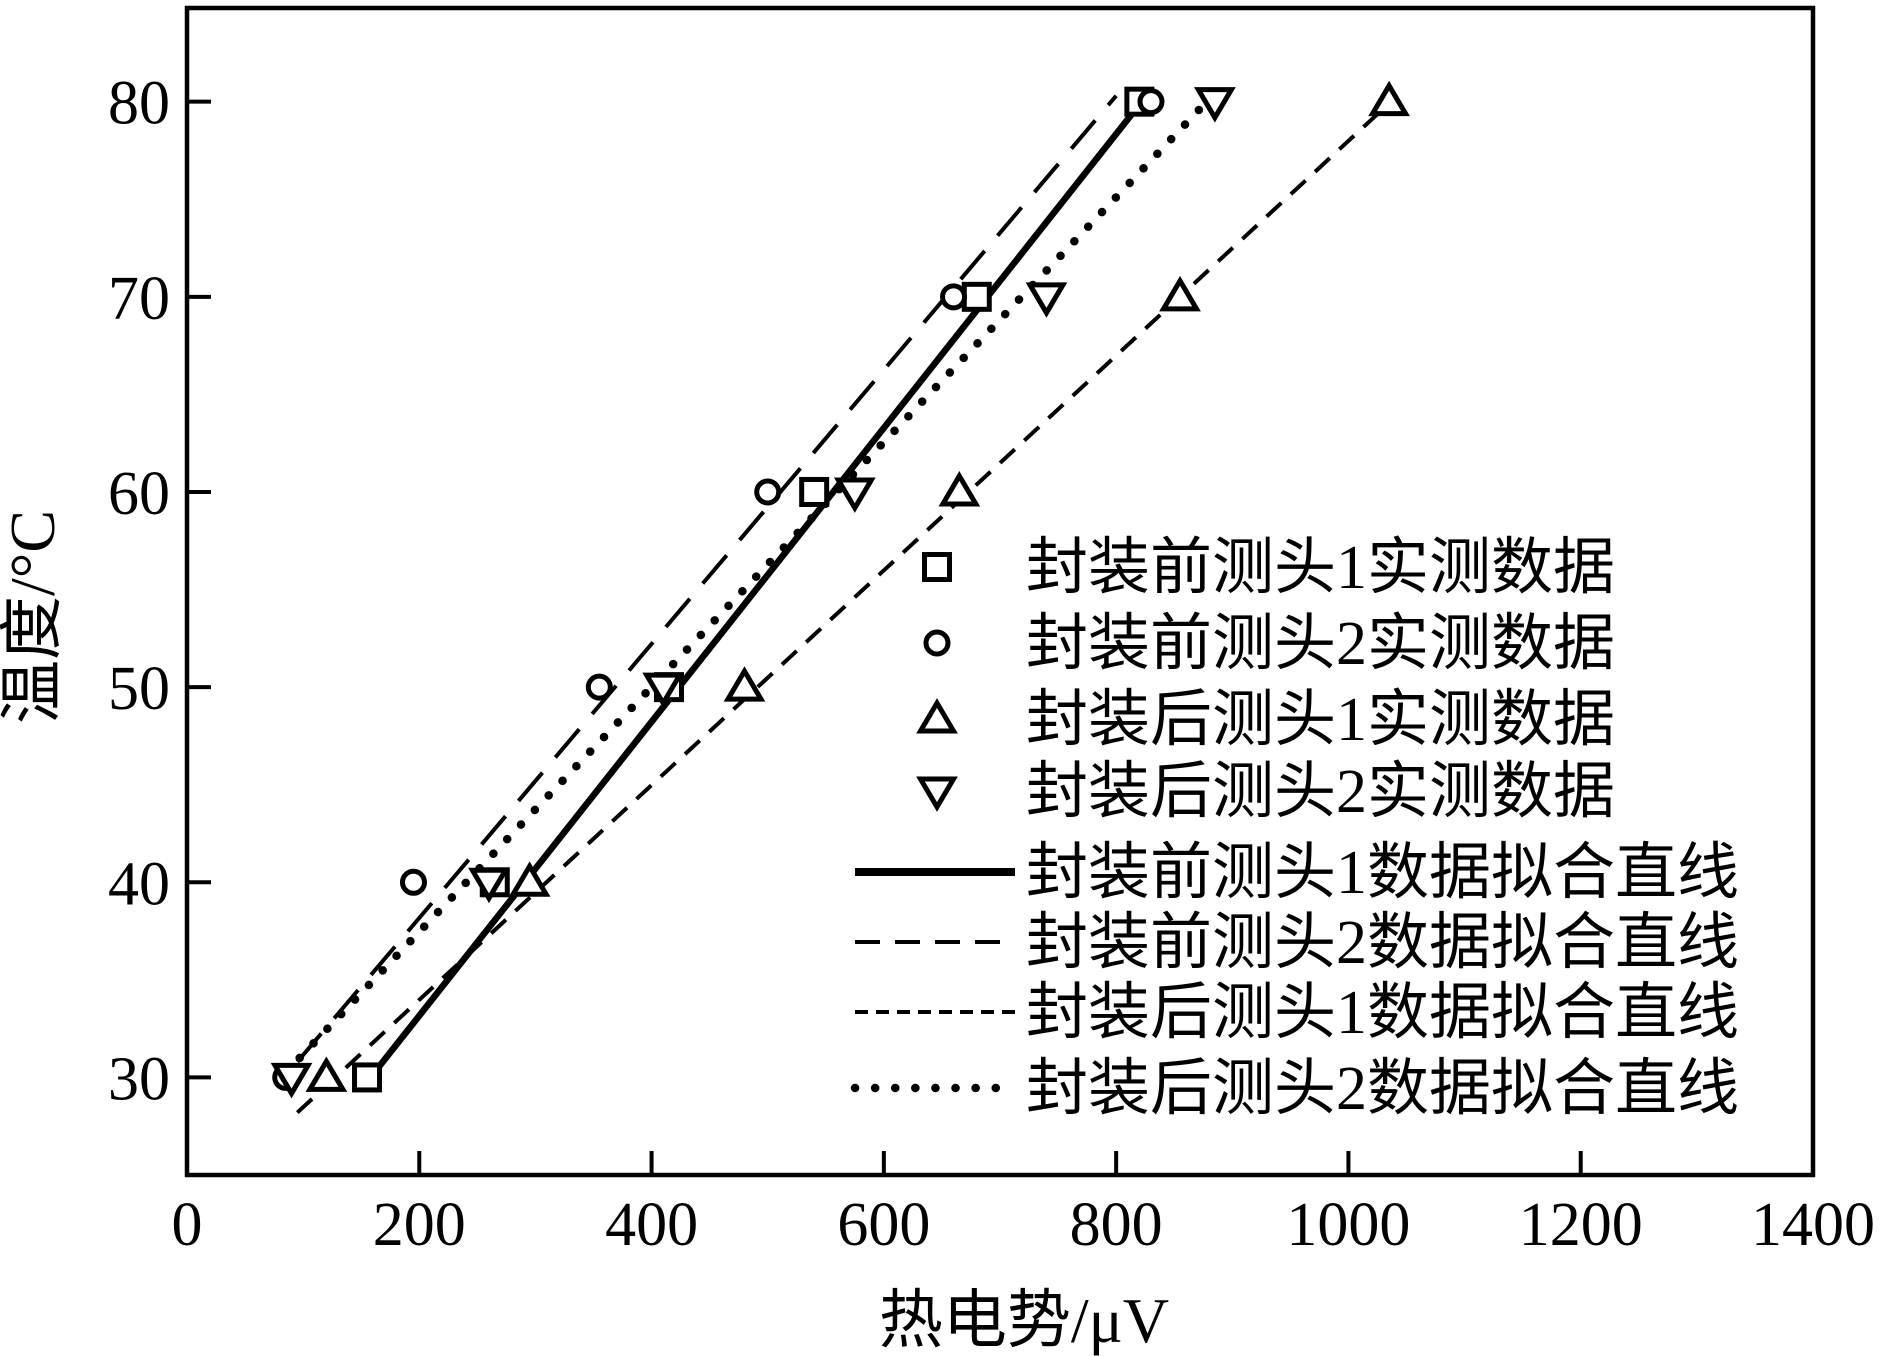 Image resolution: width=1879 pixels, height=1356 pixels. Describe the element at coordinates (883, 1225) in the screenshot. I see `x-tick-label: 600` at that location.